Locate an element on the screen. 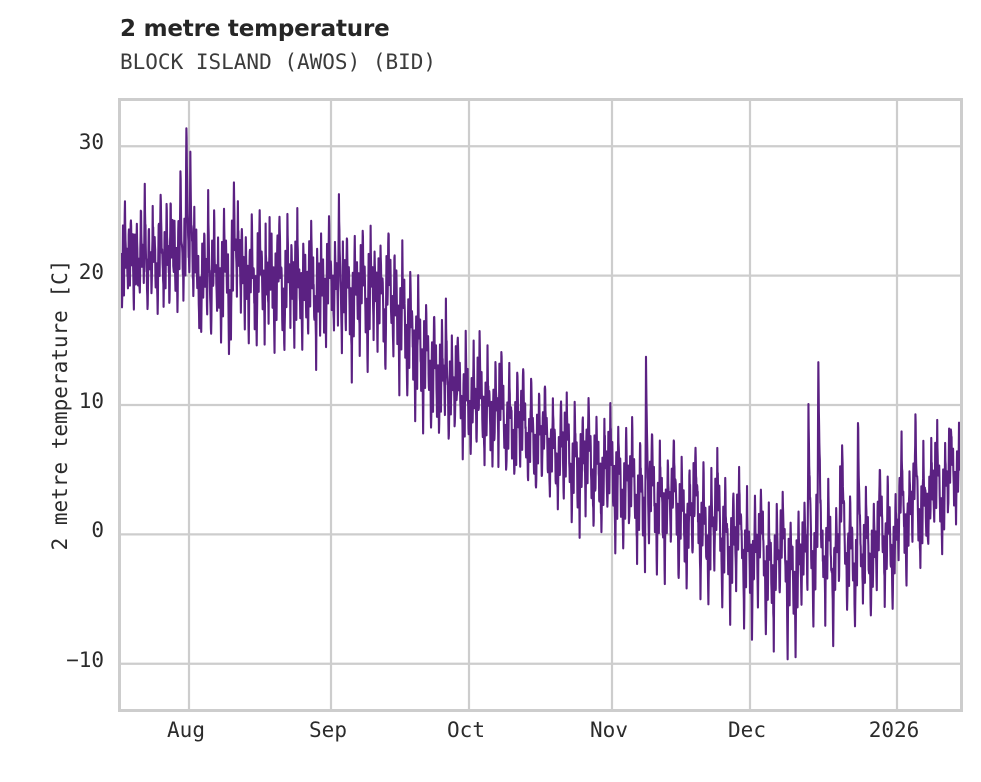 The image size is (981, 782). x-tick-label: Dec is located at coordinates (747, 730).